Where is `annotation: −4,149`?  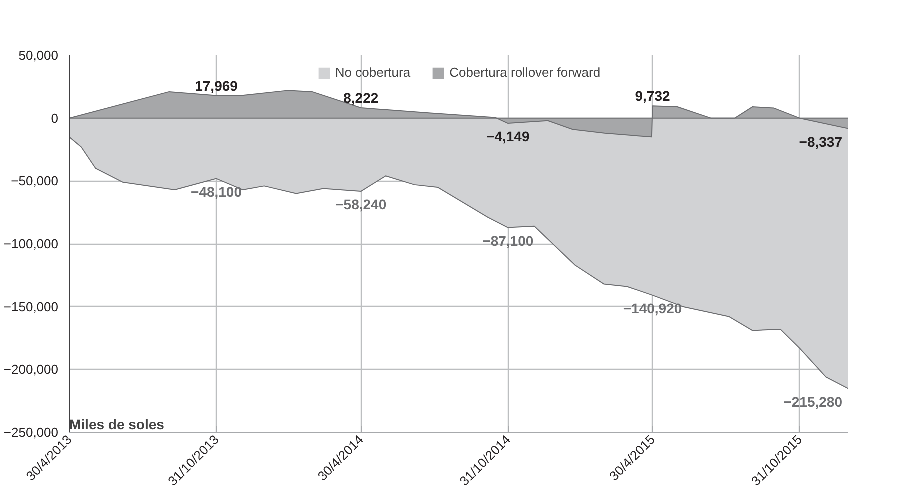 annotation: −4,149 is located at coordinates (508, 136).